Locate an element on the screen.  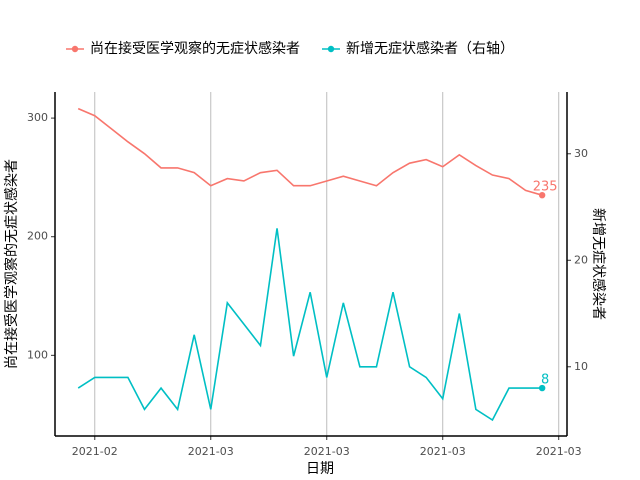
x-tick-label: 2021-02 is located at coordinates (95, 451).